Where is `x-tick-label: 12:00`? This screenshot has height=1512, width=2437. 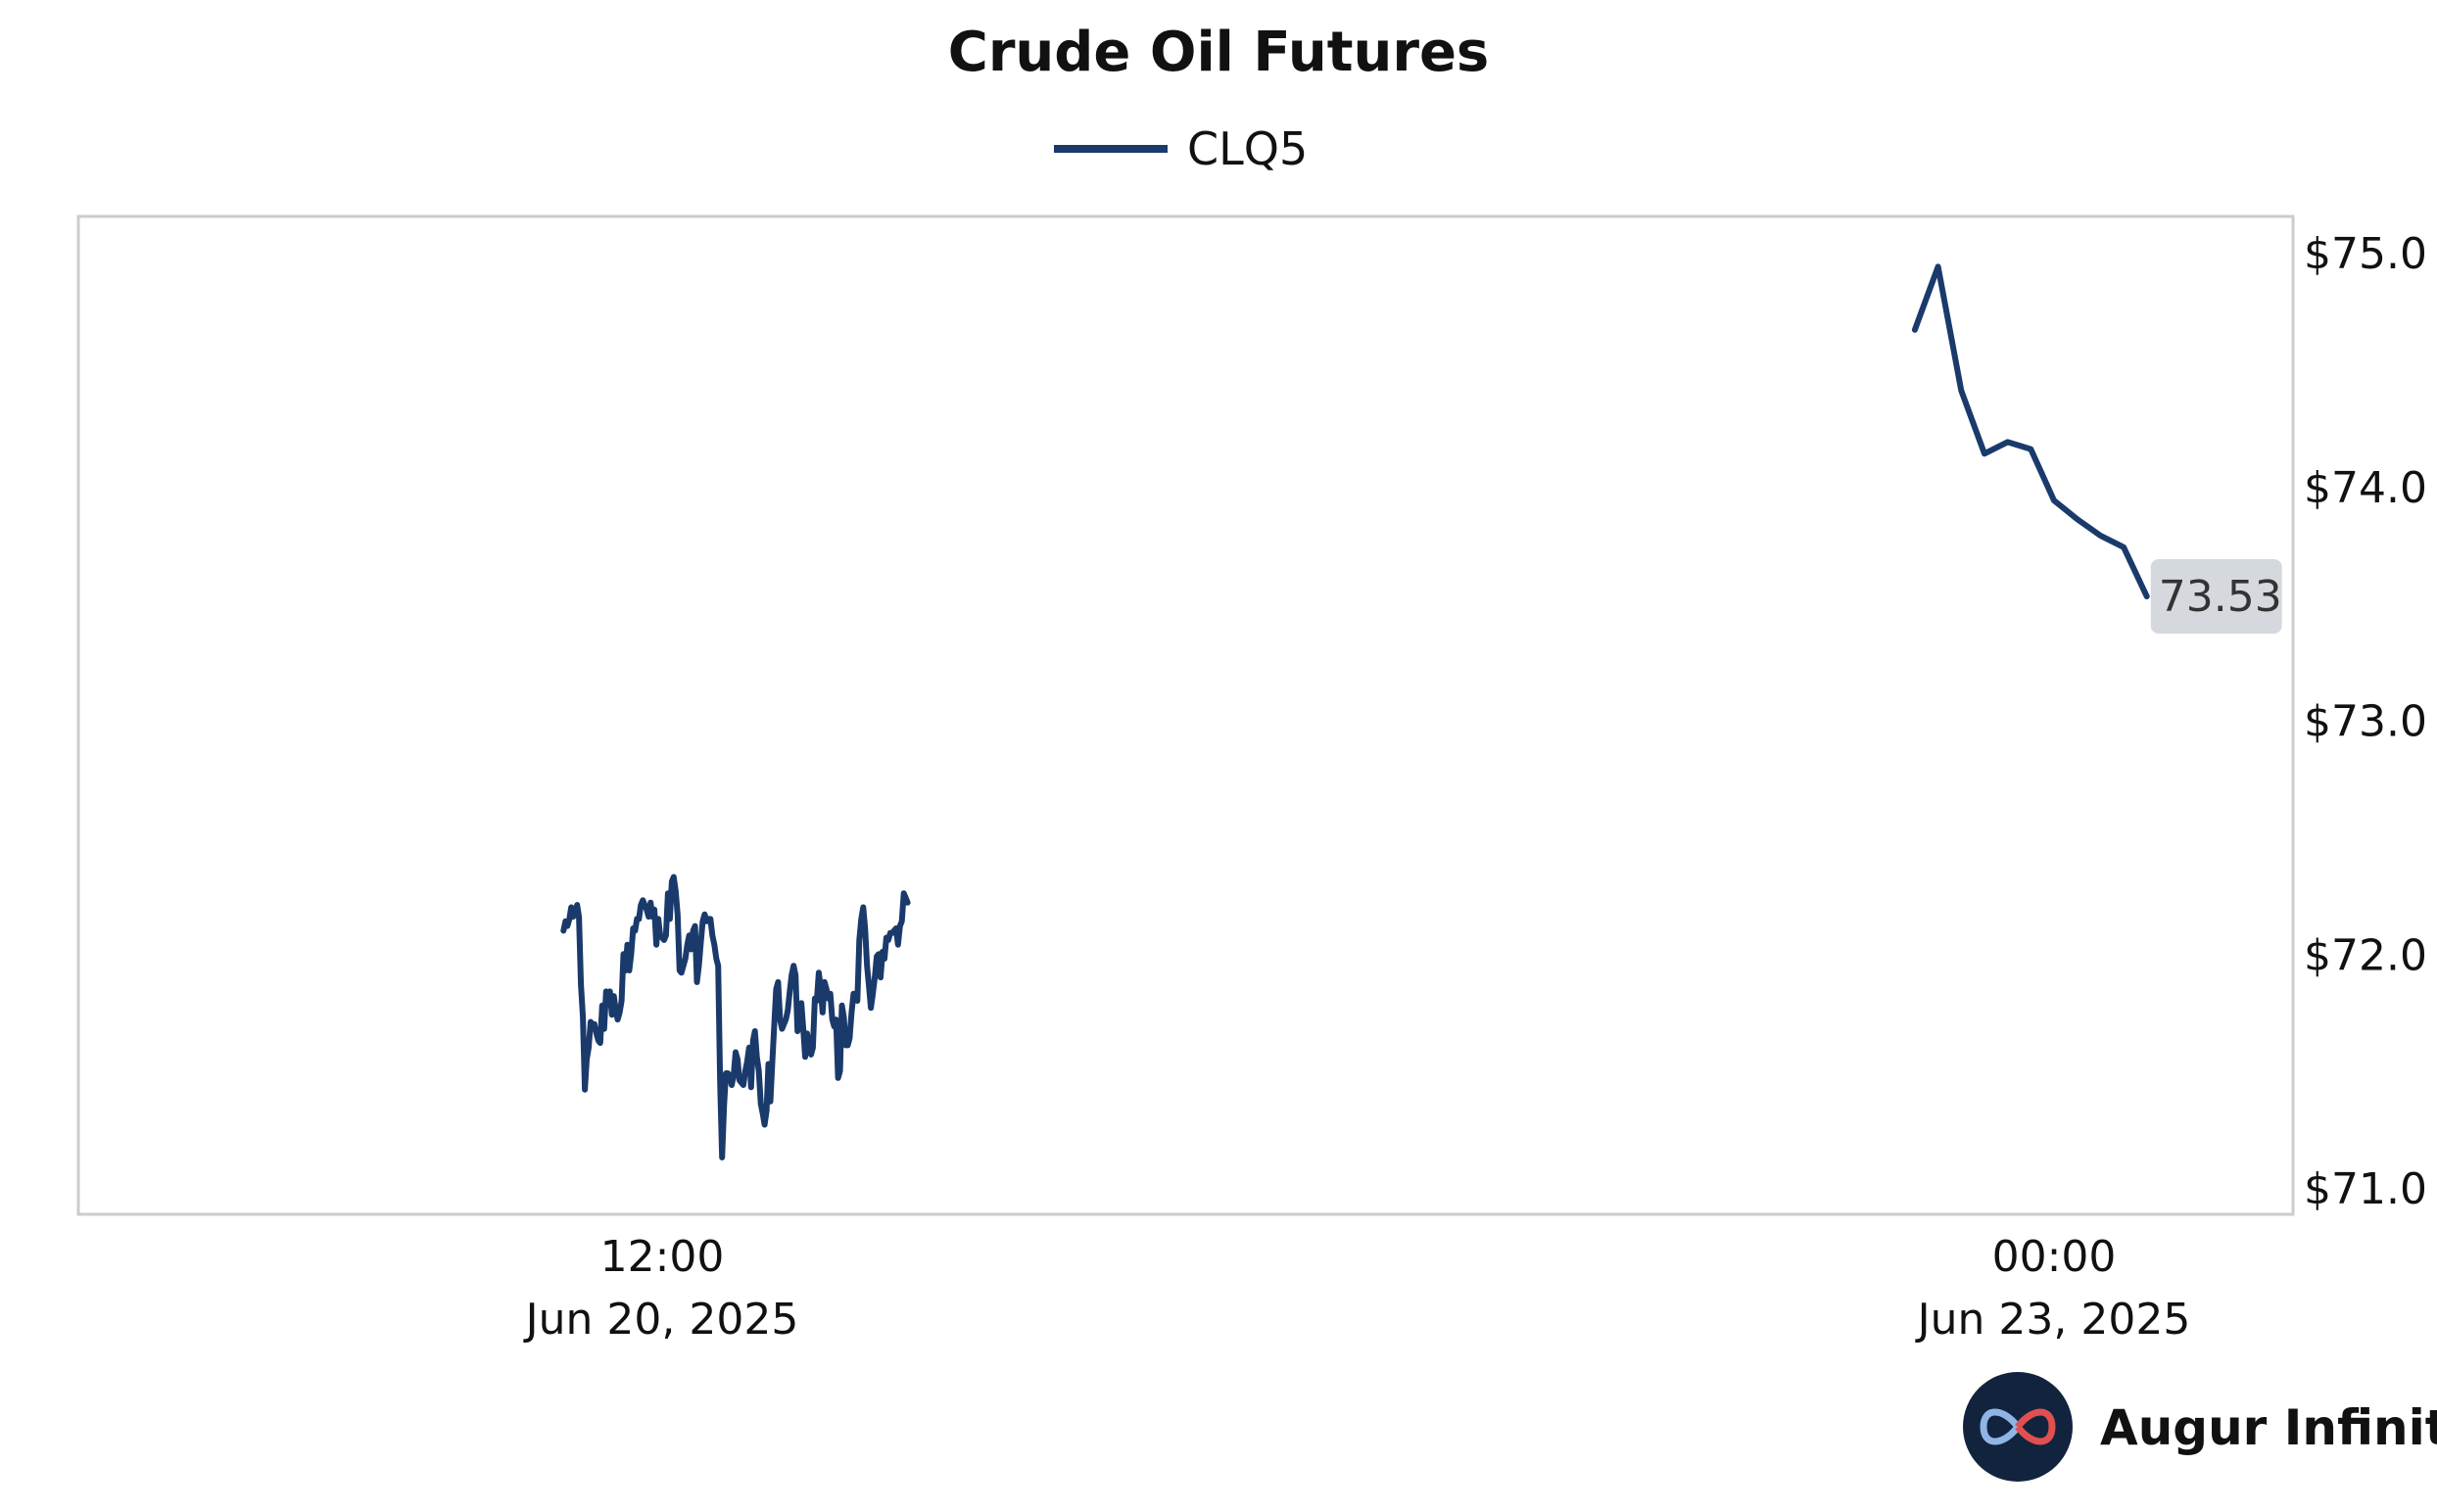 x-tick-label: 12:00 is located at coordinates (662, 1257).